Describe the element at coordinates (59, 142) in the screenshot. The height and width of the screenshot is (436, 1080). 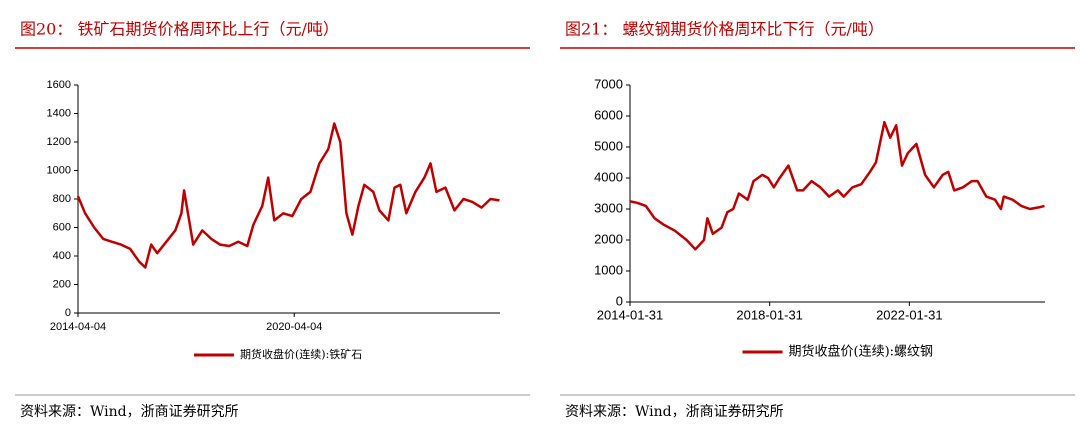
I see `y-tick-label: 1200` at that location.